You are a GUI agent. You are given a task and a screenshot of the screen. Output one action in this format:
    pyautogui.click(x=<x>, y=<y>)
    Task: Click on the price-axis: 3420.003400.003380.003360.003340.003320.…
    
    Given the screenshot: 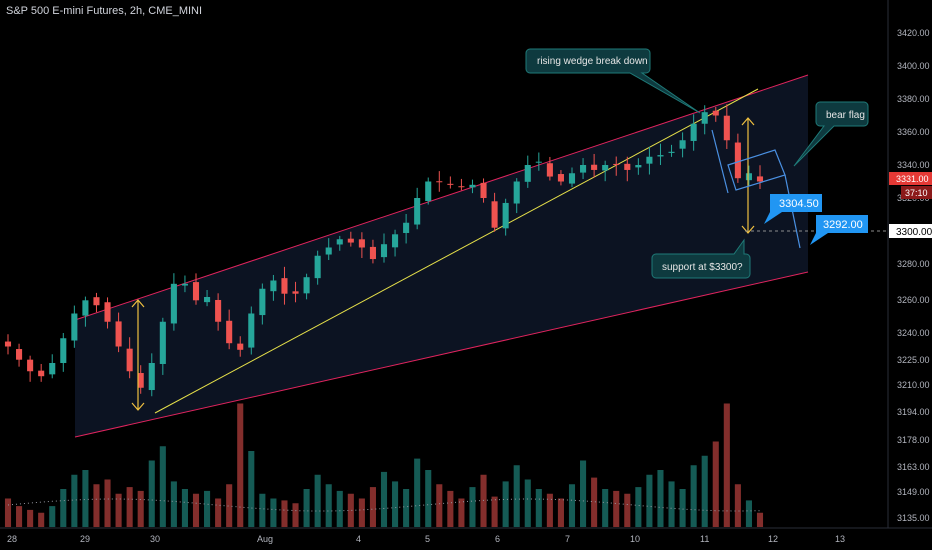 What is the action you would take?
    pyautogui.click(x=908, y=264)
    